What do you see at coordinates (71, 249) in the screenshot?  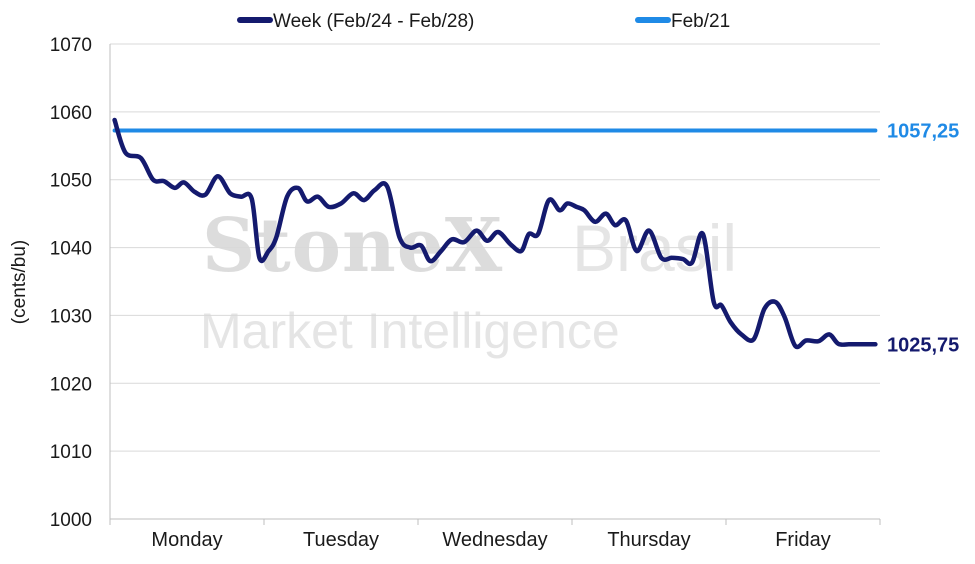 I see `y-tick-label: 1040` at bounding box center [71, 249].